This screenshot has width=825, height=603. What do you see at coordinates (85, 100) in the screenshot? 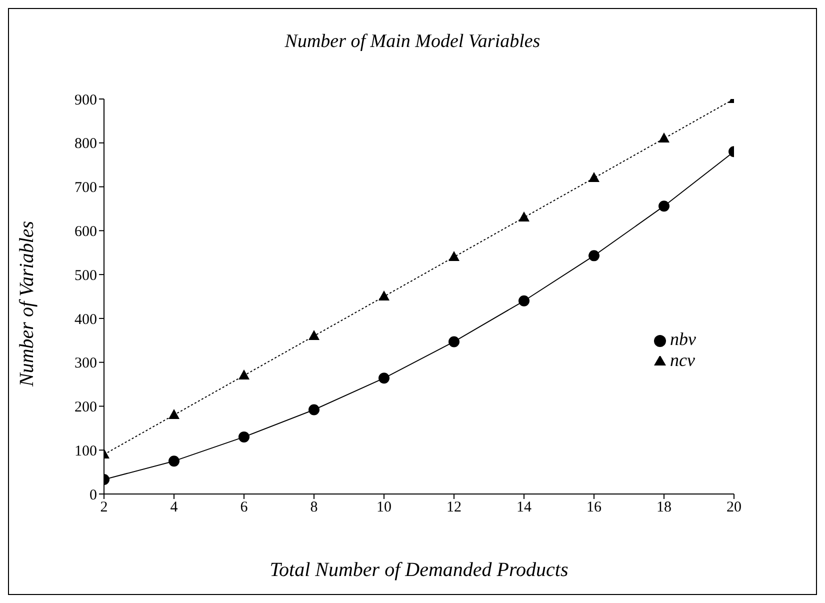
I see `y-tick-label: 900` at bounding box center [85, 100].